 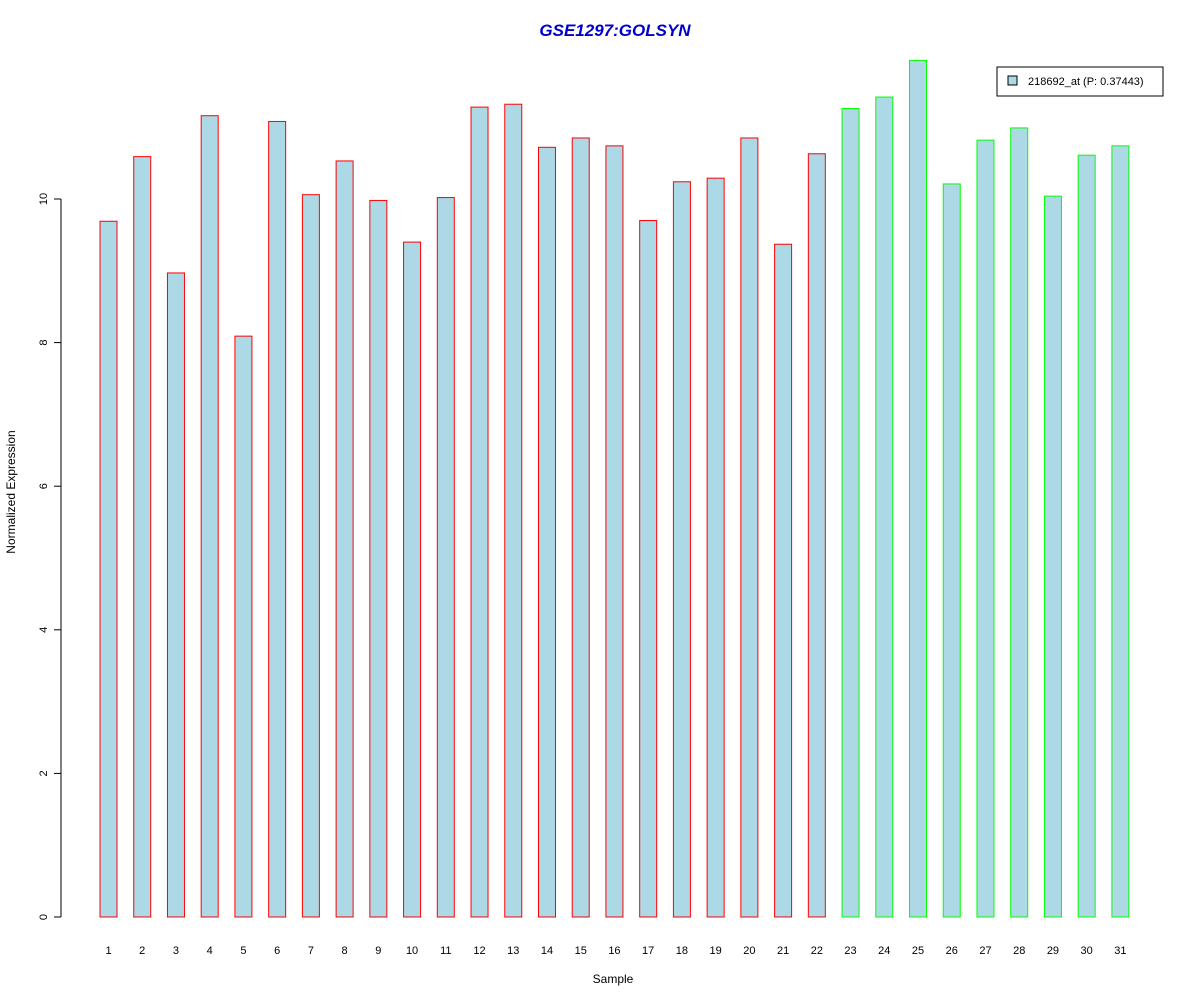 What do you see at coordinates (749, 951) in the screenshot?
I see `x-tick-label: 20` at bounding box center [749, 951].